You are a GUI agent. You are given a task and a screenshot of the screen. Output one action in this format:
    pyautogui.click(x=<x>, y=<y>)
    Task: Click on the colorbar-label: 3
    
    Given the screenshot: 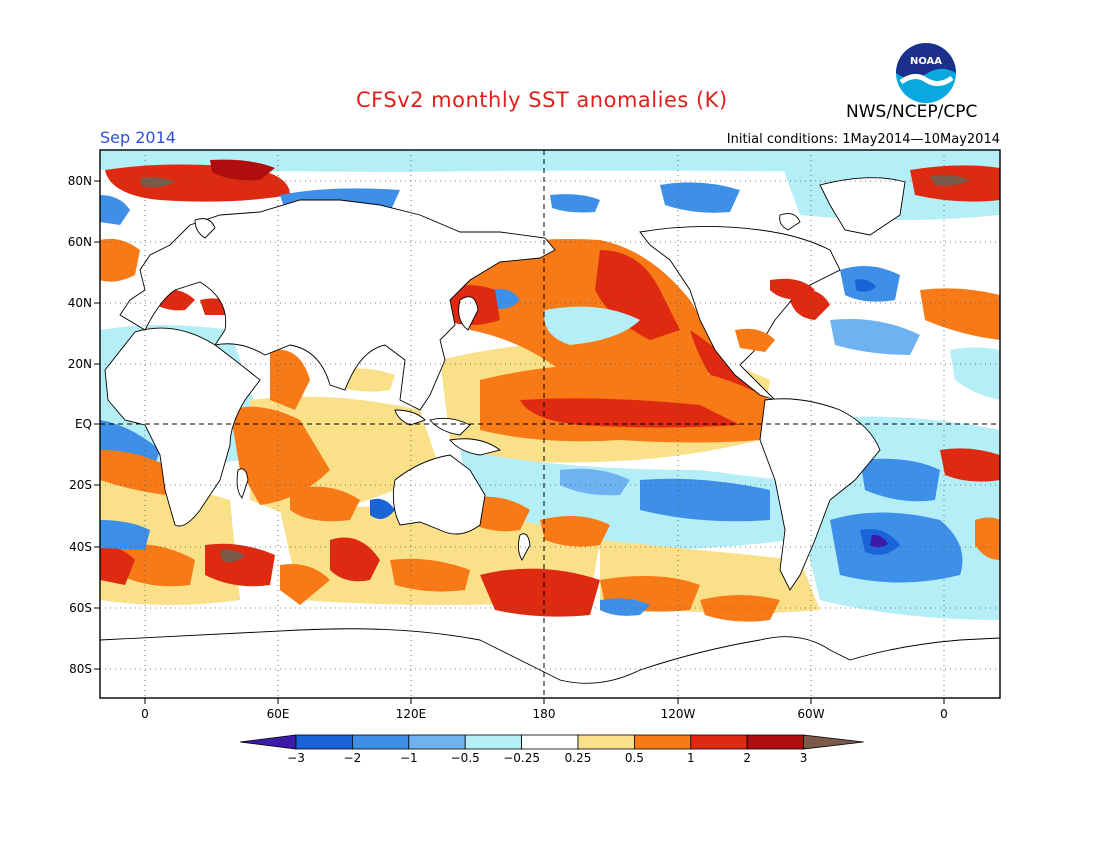 What is the action you would take?
    pyautogui.click(x=804, y=758)
    